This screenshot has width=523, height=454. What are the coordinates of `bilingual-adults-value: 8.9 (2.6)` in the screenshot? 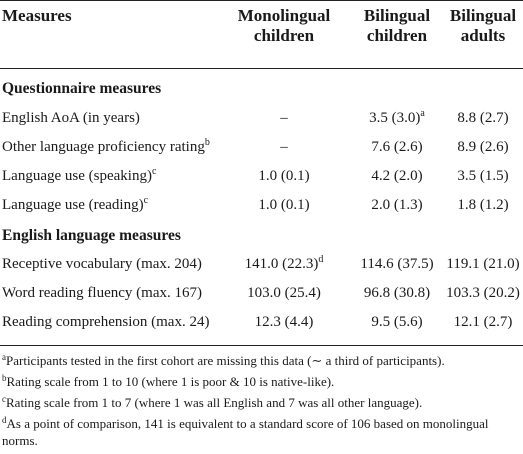 It's located at (483, 147).